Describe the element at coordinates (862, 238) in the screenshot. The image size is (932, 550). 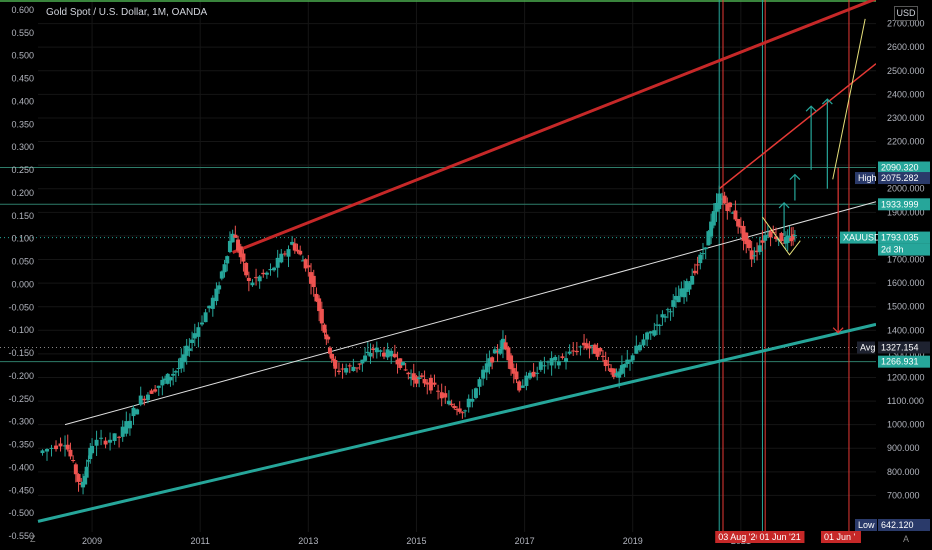
I see `symbol-label-text: XAUUSD` at that location.